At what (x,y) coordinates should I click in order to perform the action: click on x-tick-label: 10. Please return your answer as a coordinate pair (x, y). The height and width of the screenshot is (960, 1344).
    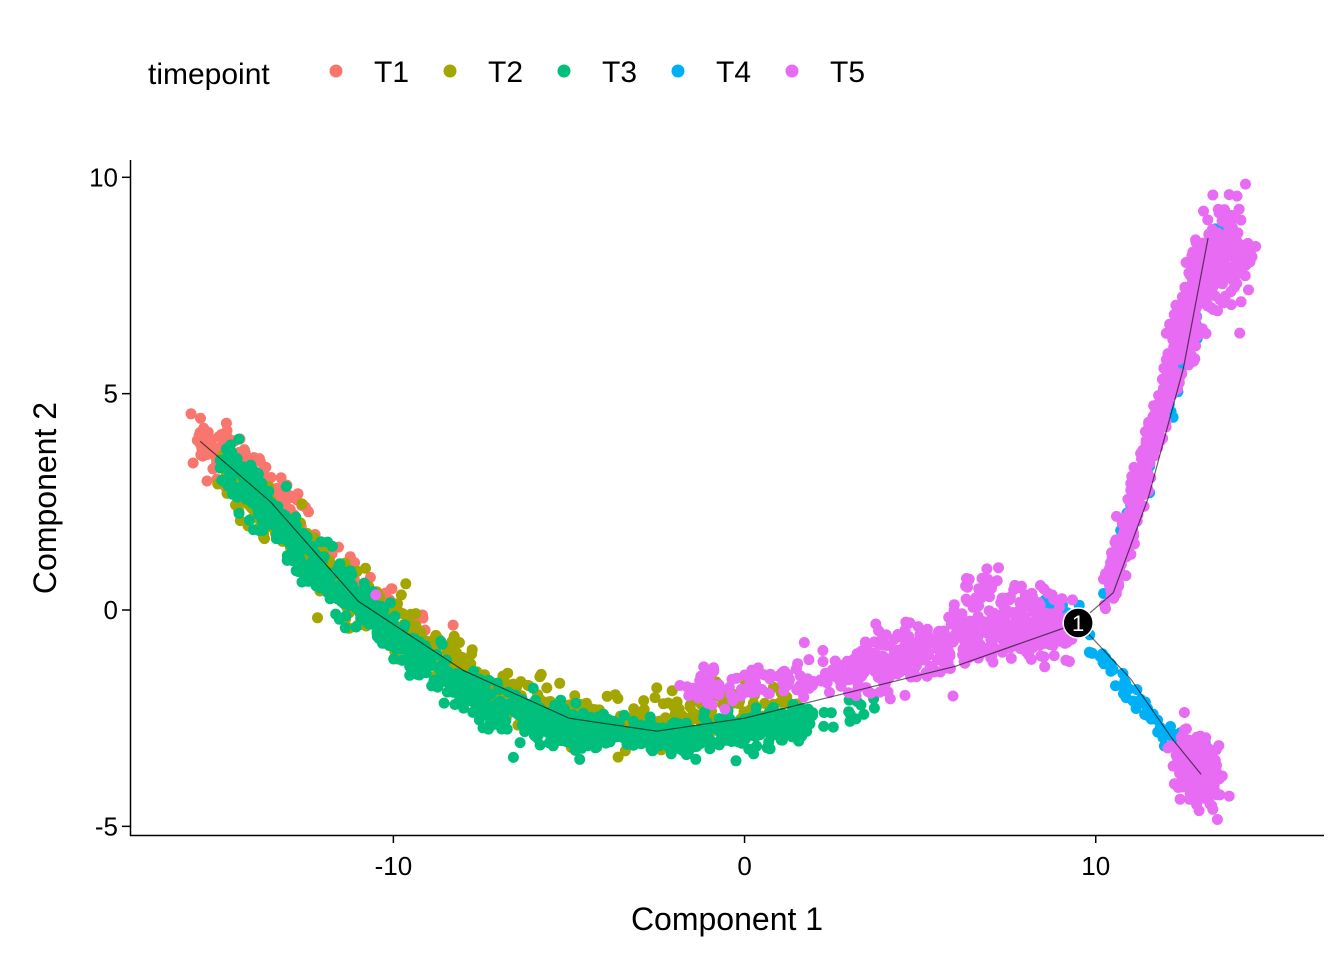
    Looking at the image, I should click on (1095, 866).